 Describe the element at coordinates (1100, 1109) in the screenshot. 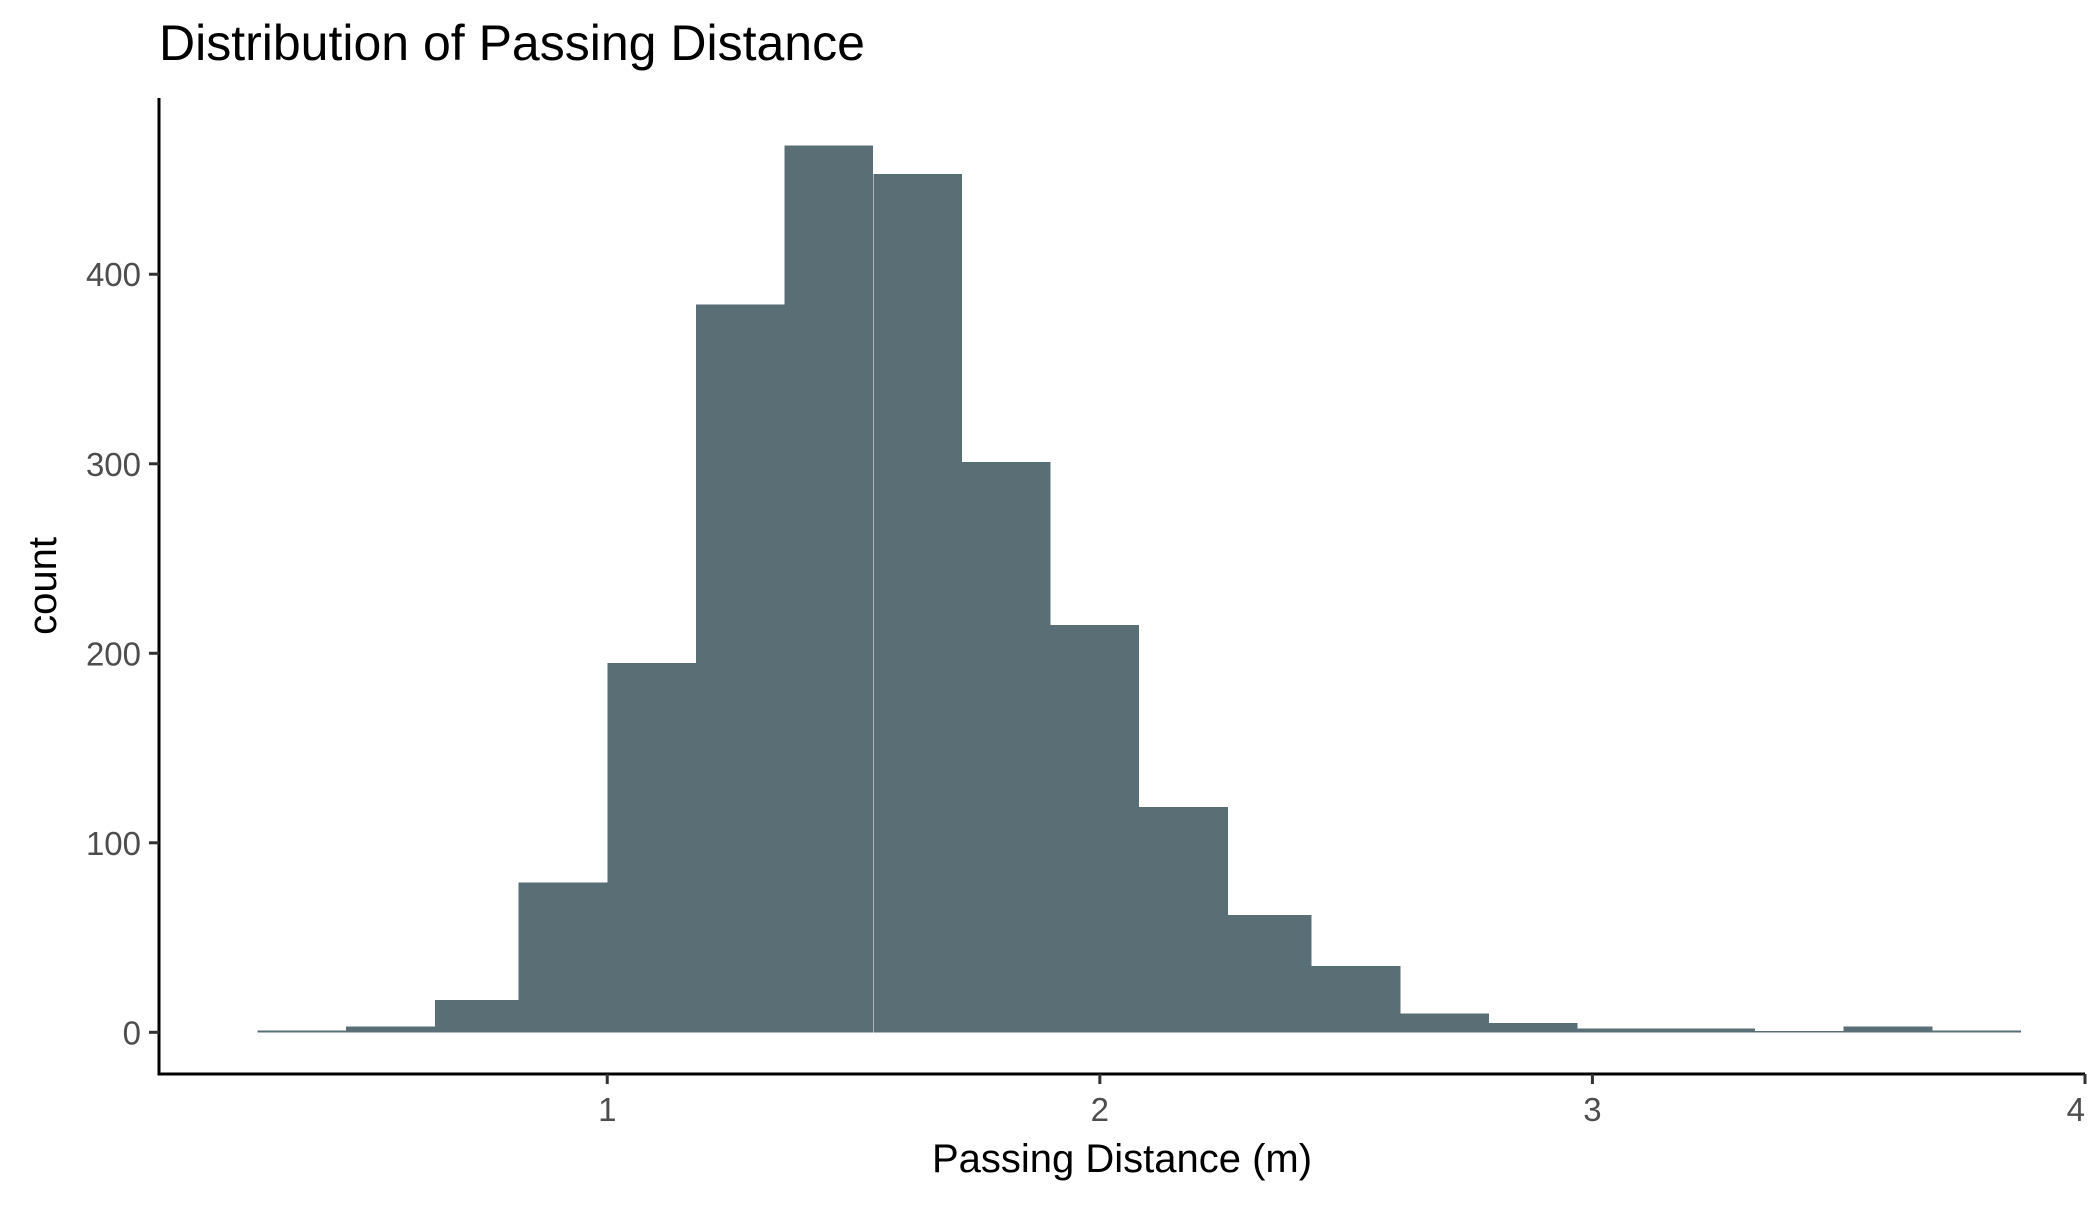

I see `x-tick-label: 2` at that location.